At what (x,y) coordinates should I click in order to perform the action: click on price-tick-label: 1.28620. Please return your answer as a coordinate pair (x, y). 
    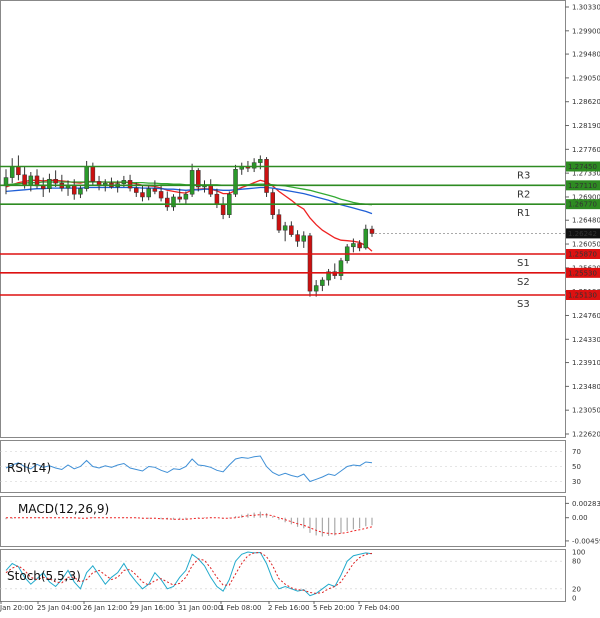
    Looking at the image, I should click on (586, 102).